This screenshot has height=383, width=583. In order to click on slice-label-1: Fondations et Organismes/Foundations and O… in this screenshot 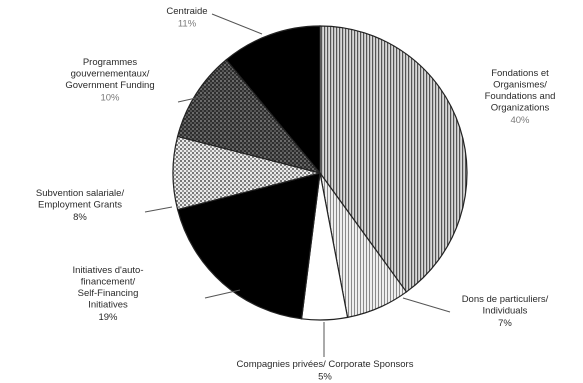, I will do `click(520, 97)`.